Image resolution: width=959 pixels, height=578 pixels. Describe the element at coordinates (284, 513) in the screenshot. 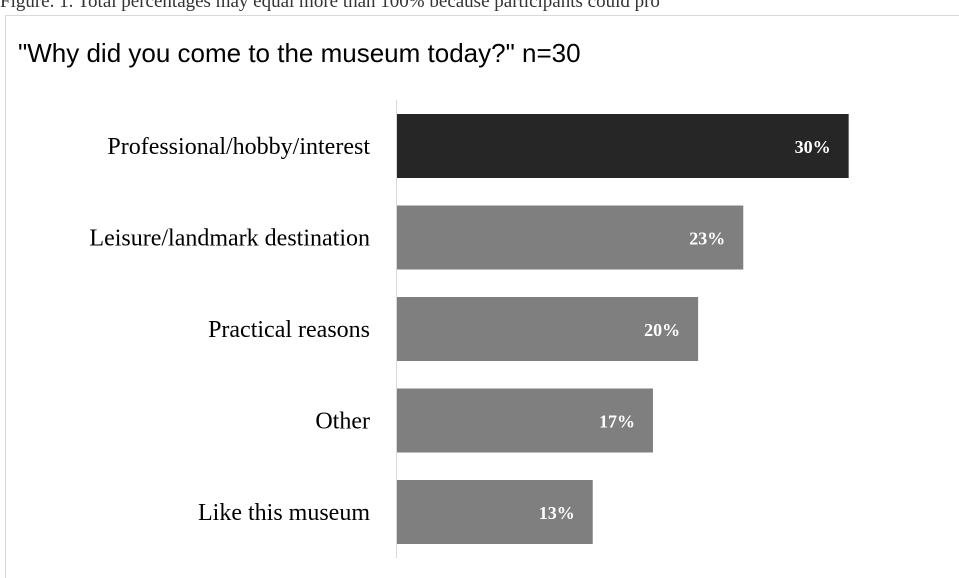

I see `category-label: Like this museum` at that location.